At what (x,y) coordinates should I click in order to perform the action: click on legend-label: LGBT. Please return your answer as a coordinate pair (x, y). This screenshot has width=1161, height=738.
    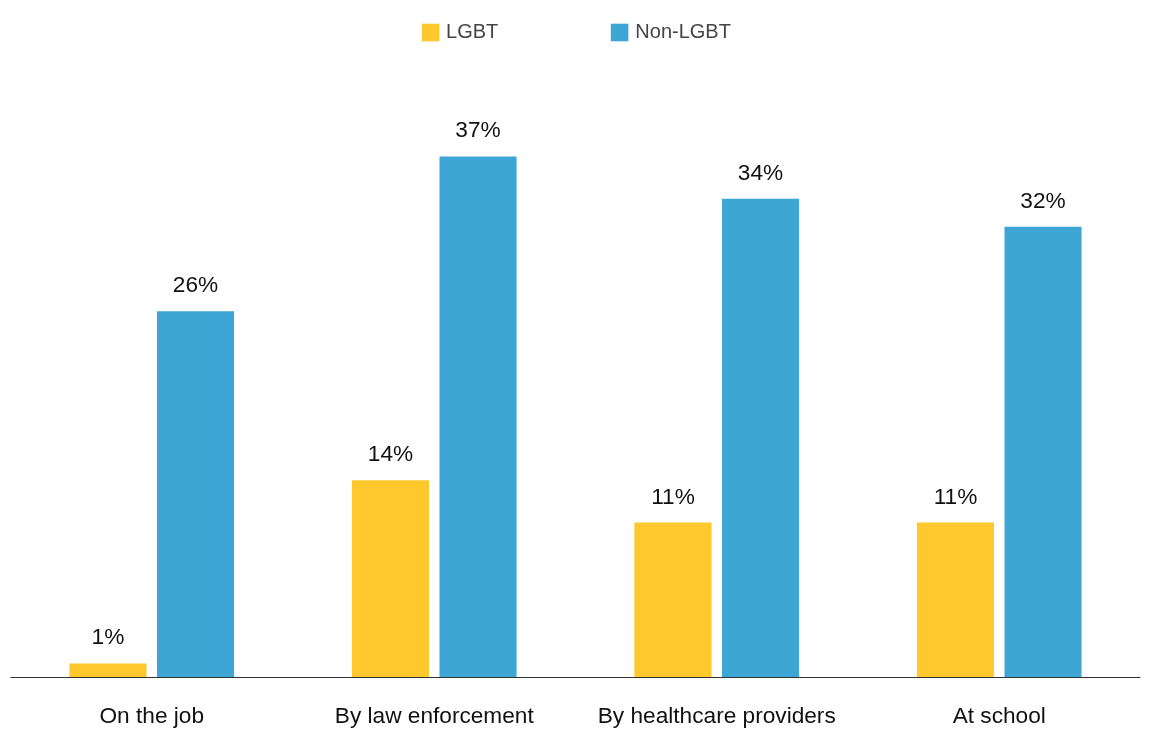
    Looking at the image, I should click on (472, 31).